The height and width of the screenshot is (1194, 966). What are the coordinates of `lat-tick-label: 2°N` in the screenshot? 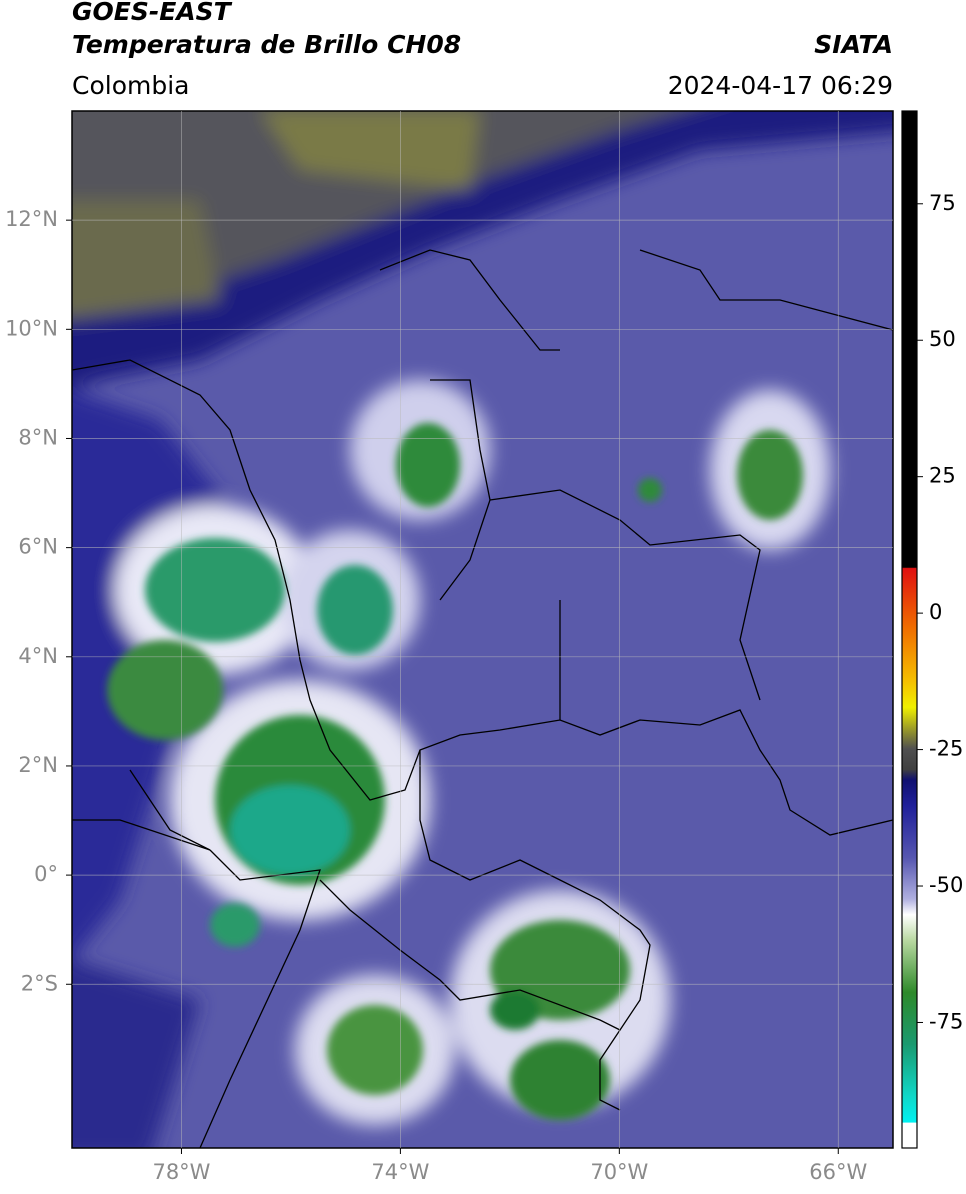 It's located at (38, 765).